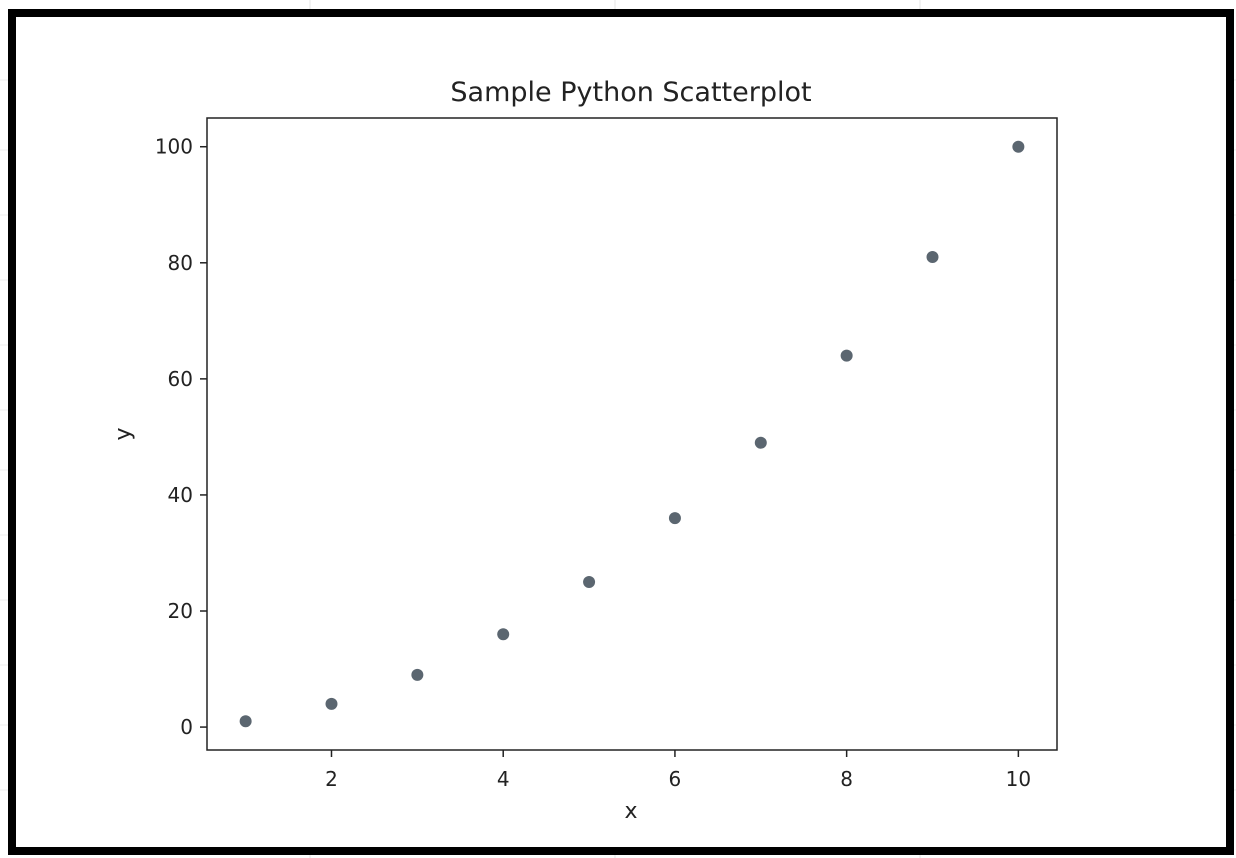  What do you see at coordinates (181, 437) in the screenshot?
I see `y-axis-ticks: 0 20 40 60 80 100` at bounding box center [181, 437].